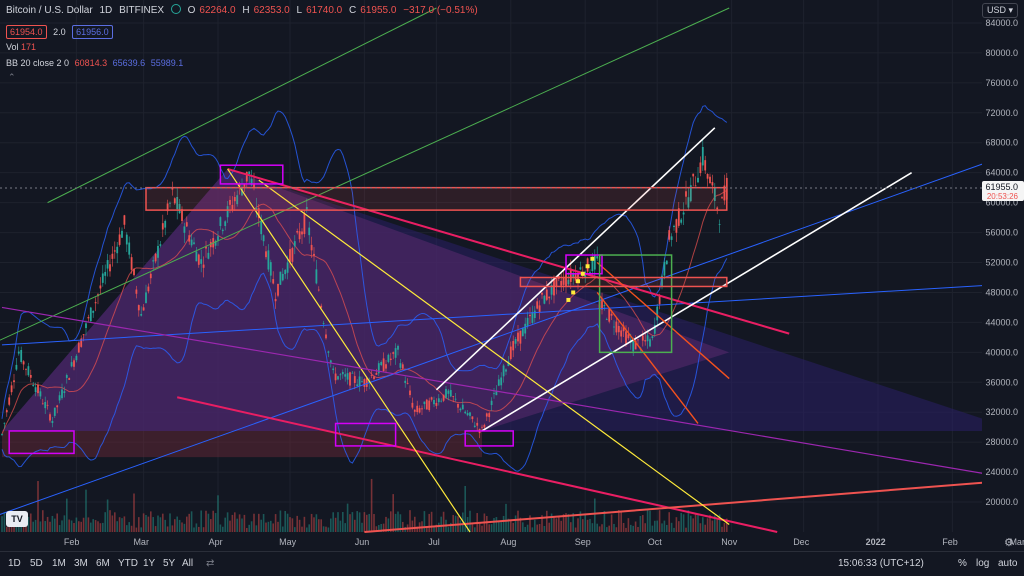 This screenshot has height=576, width=1024. Describe the element at coordinates (128, 563) in the screenshot. I see `timeframe-ytd: YTD` at that location.